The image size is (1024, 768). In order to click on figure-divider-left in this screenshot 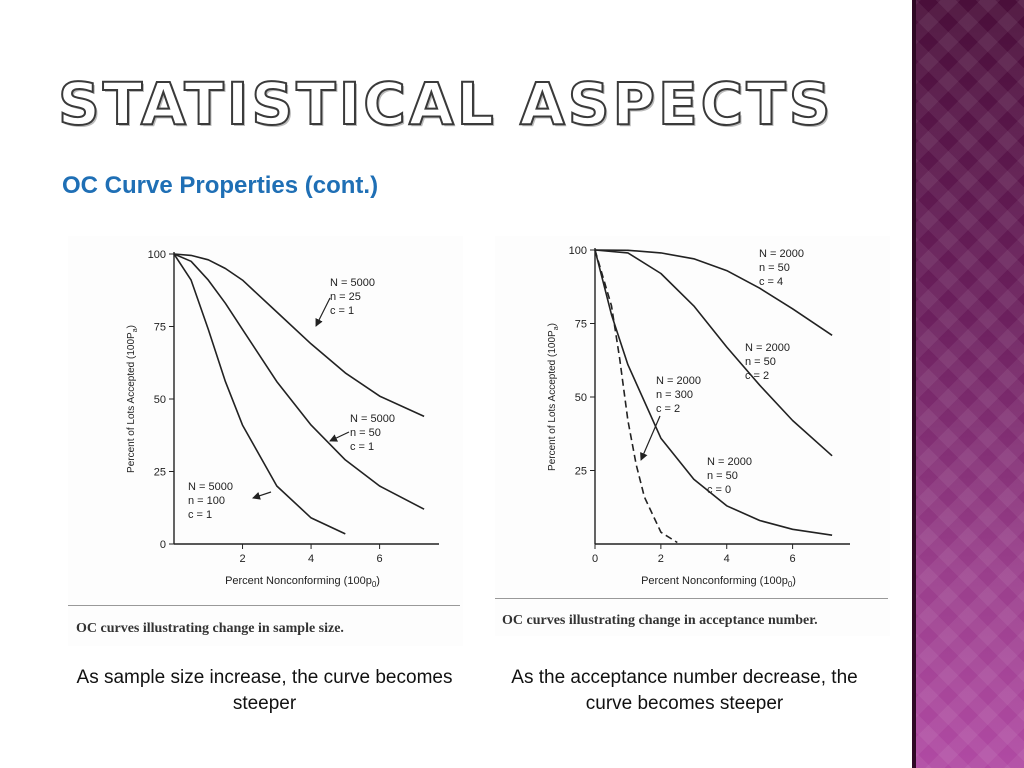, I will do `click(264, 605)`.